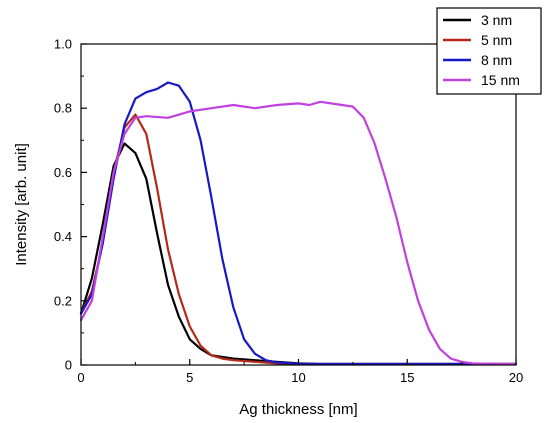 This screenshot has height=423, width=550. What do you see at coordinates (68, 365) in the screenshot?
I see `y-tick-label: 0` at bounding box center [68, 365].